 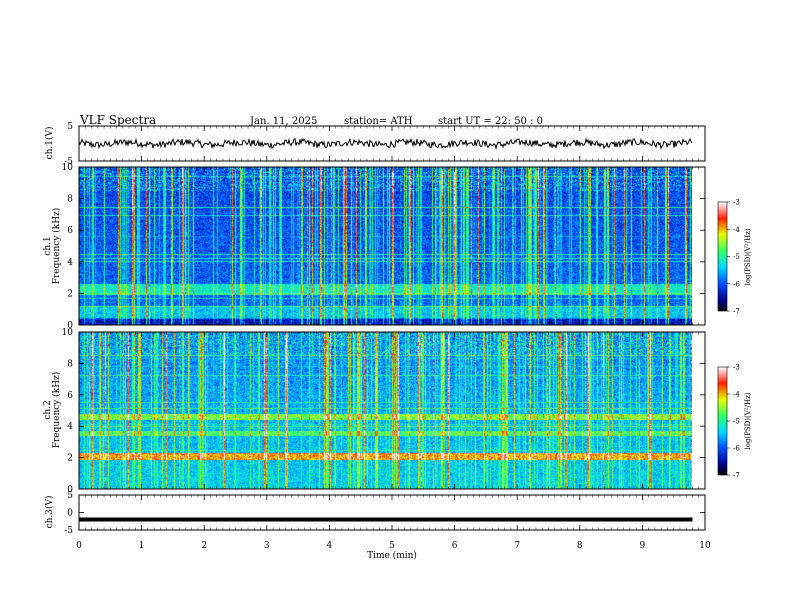 I want to click on ch1-waveform-ylabel: ch.1(V), so click(x=49, y=143).